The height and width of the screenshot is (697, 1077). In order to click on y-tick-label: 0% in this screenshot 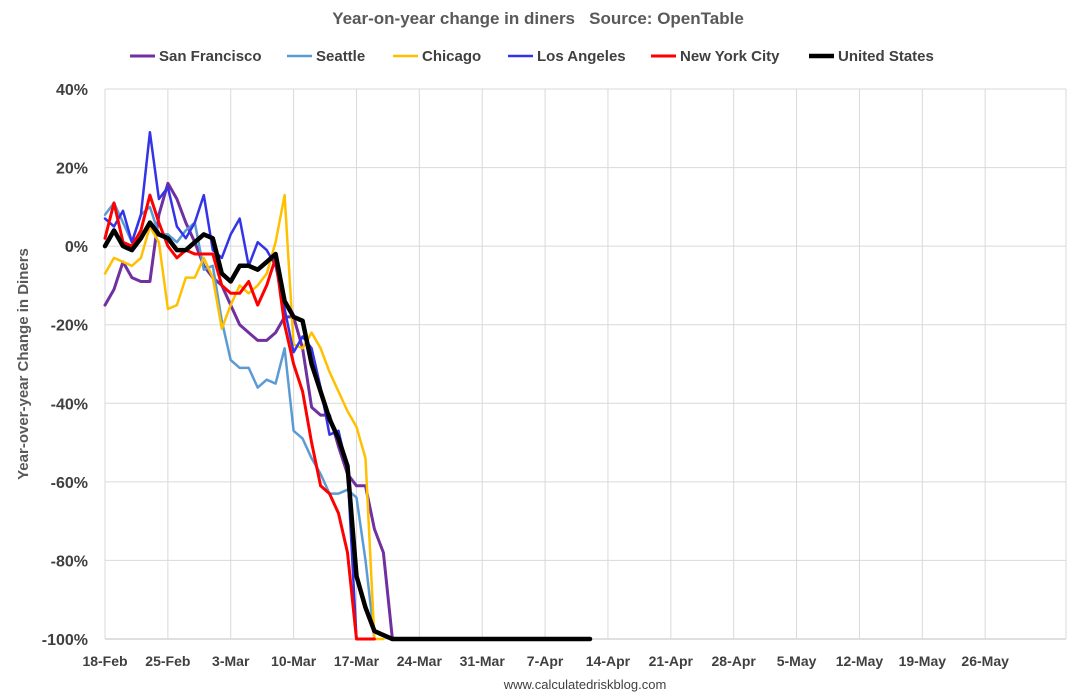, I will do `click(76, 247)`.